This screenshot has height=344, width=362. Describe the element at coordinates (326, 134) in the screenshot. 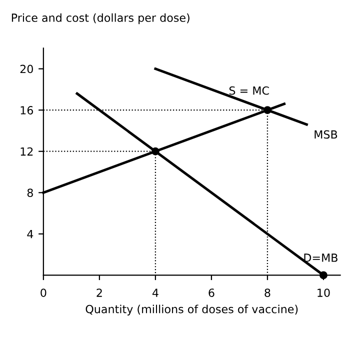

I see `annotation: MSB` at that location.